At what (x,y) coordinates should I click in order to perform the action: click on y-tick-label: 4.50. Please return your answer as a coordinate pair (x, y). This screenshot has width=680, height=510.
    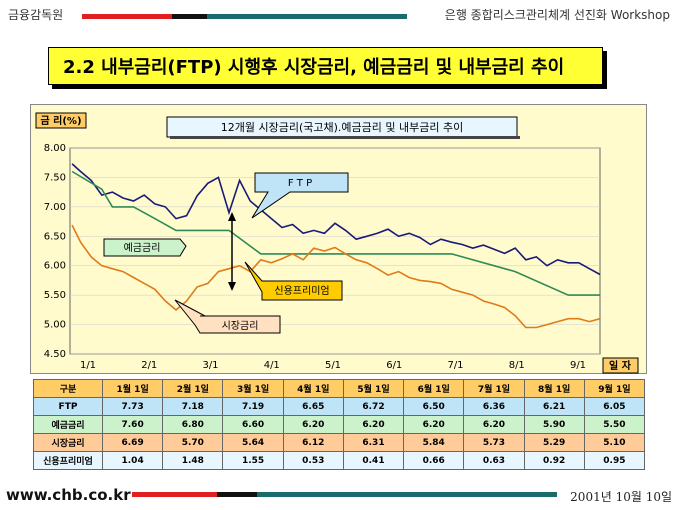
    Looking at the image, I should click on (55, 354).